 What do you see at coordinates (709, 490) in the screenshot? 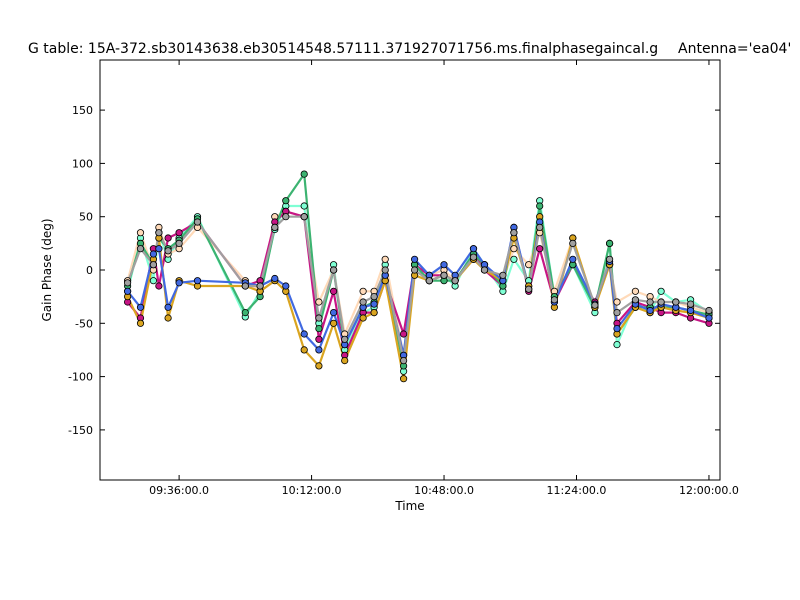
I see `x-tick-label: 12:00:00.0` at bounding box center [709, 490].